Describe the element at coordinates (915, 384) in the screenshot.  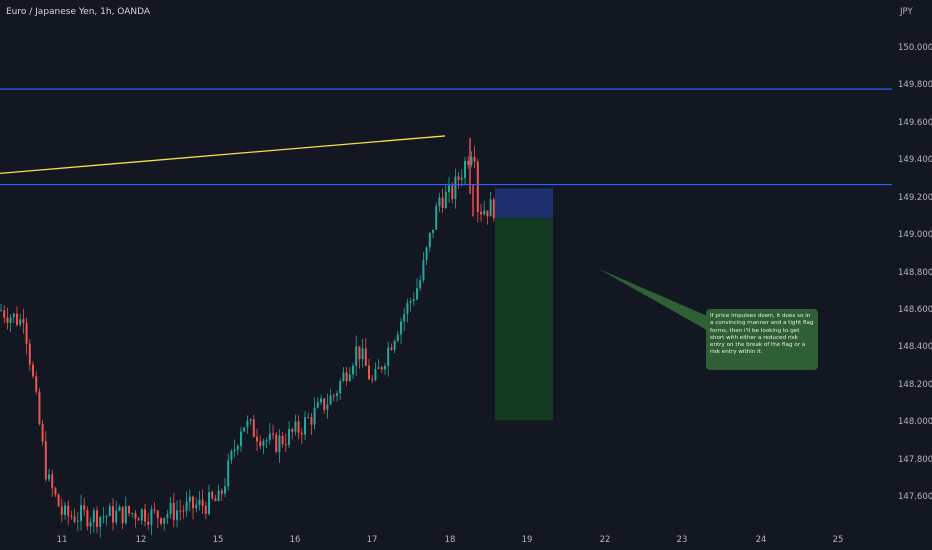
I see `price-tick-label: 148.200` at that location.